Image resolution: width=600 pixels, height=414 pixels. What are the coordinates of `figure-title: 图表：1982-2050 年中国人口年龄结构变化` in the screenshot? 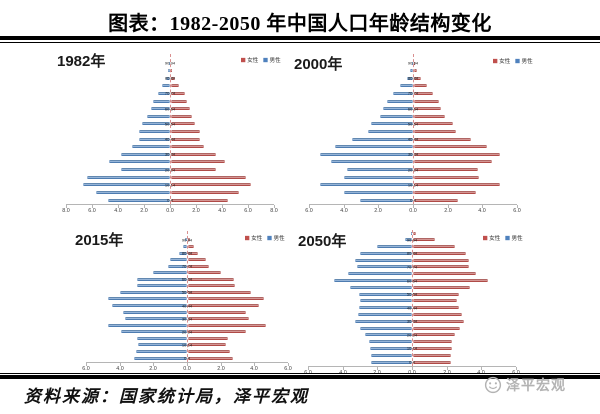 It's located at (300, 24).